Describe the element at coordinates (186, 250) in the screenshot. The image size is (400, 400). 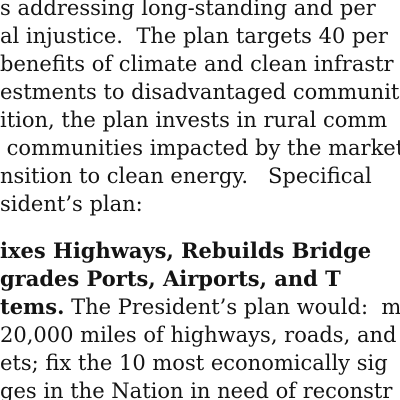
I see `section-heading-line-1: ixes Highways, Rebuilds Bridge` at that location.